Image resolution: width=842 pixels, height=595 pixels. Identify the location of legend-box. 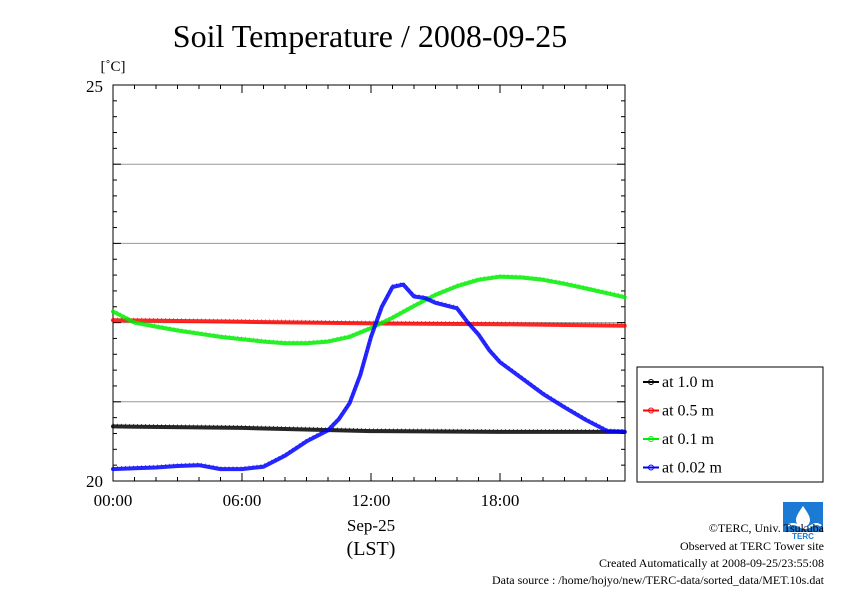
(730, 424).